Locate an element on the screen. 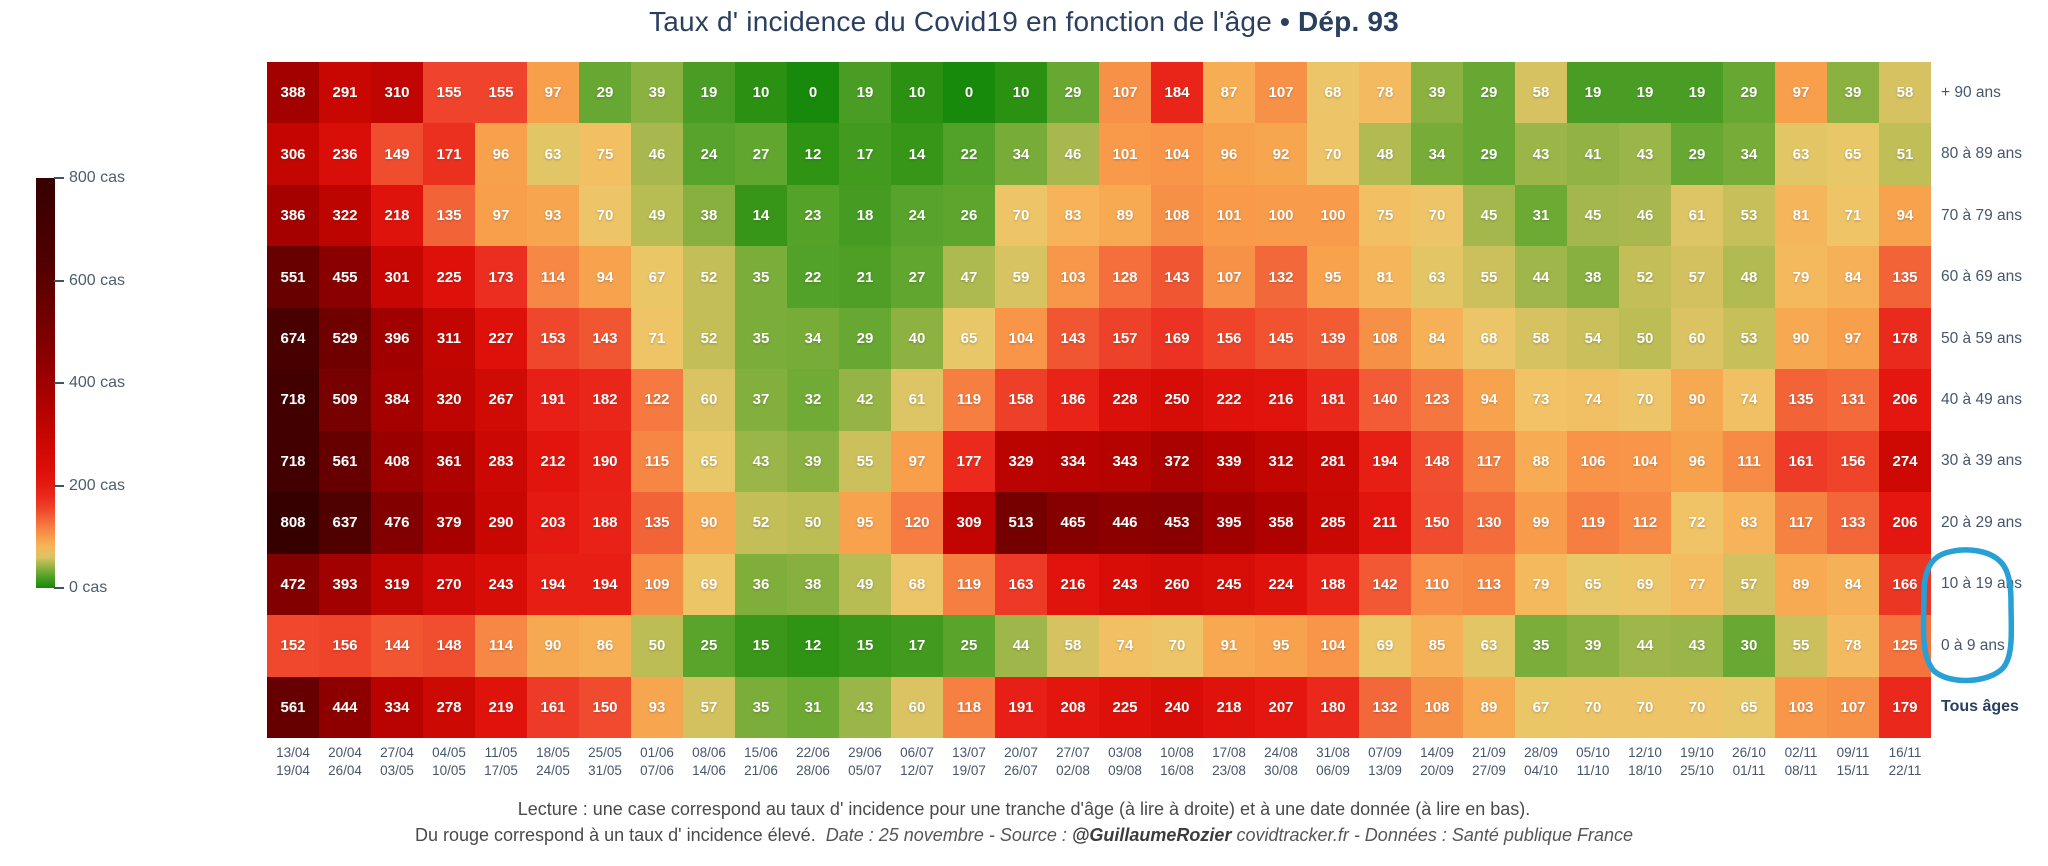  heatmap-cell: 291 is located at coordinates (345, 93).